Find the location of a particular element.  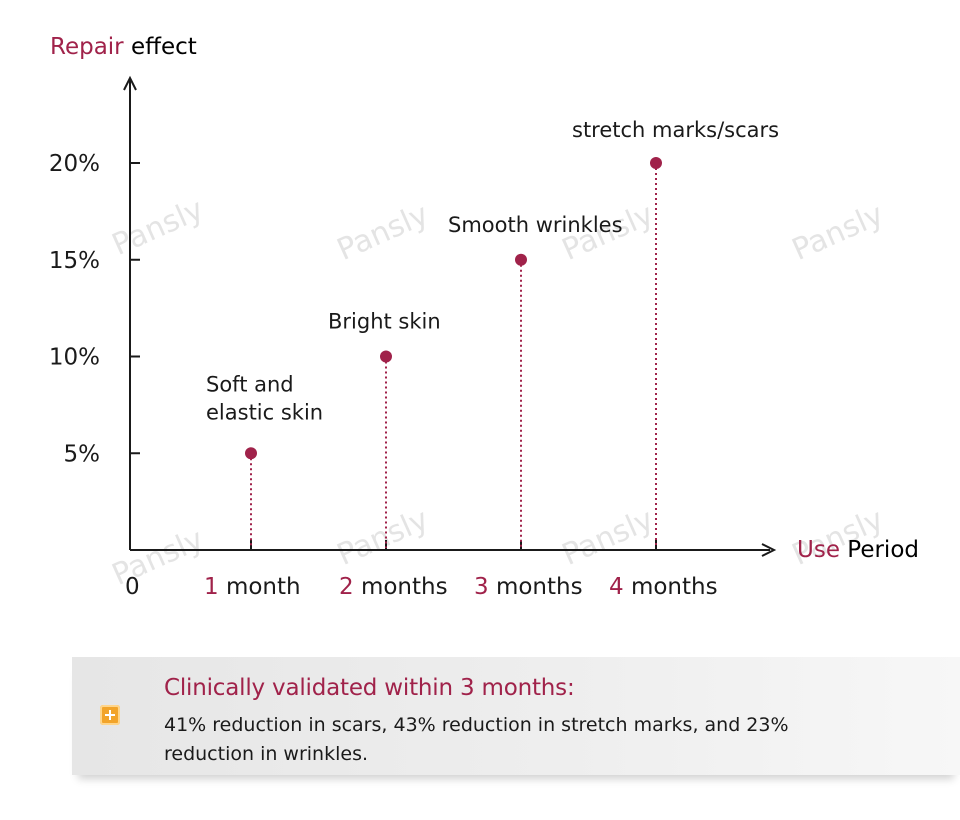

point-annotation: Smooth wrinkles is located at coordinates (535, 225).